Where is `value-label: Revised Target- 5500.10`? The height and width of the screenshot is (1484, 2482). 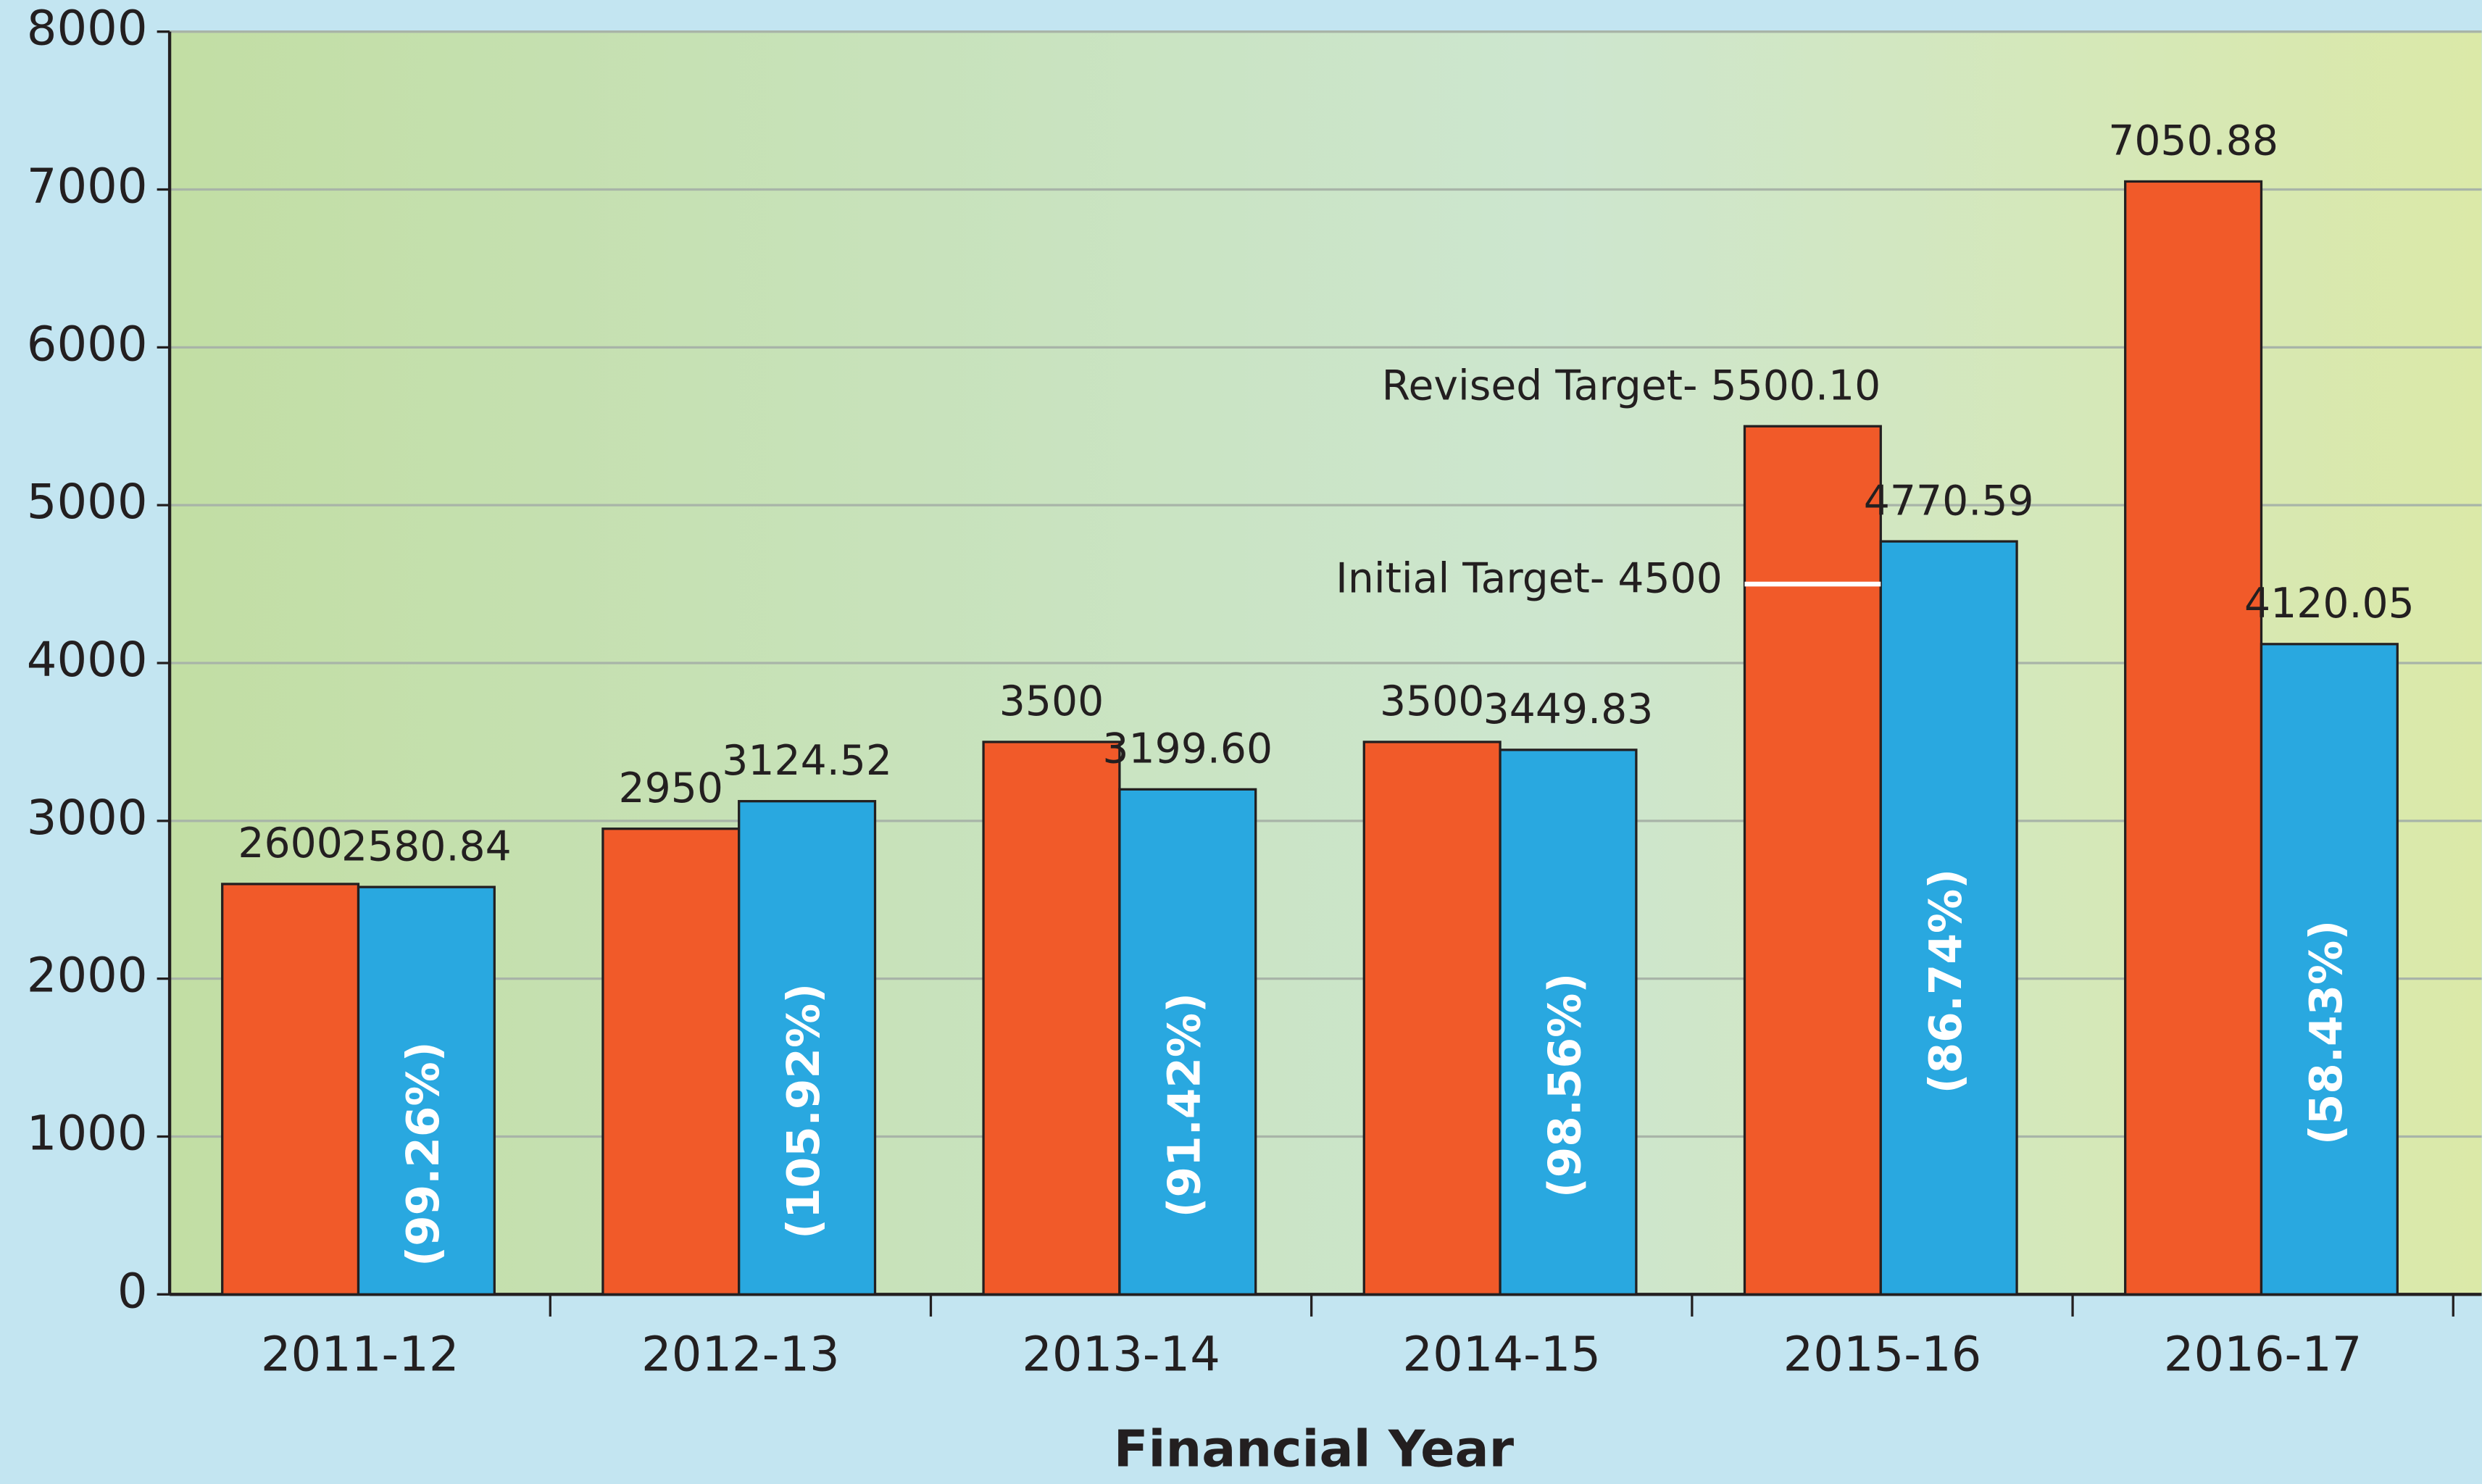
value-label: Revised Target- 5500.10 is located at coordinates (1631, 385).